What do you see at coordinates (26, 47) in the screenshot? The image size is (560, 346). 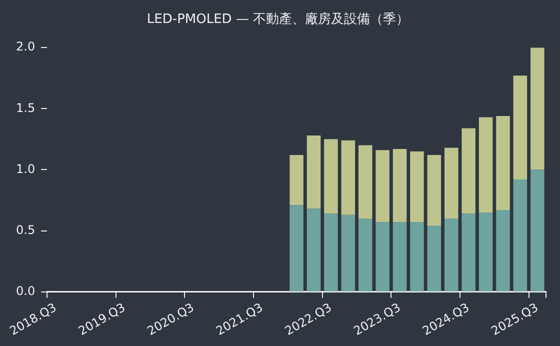 I see `y-tick-label: 2.0` at bounding box center [26, 47].